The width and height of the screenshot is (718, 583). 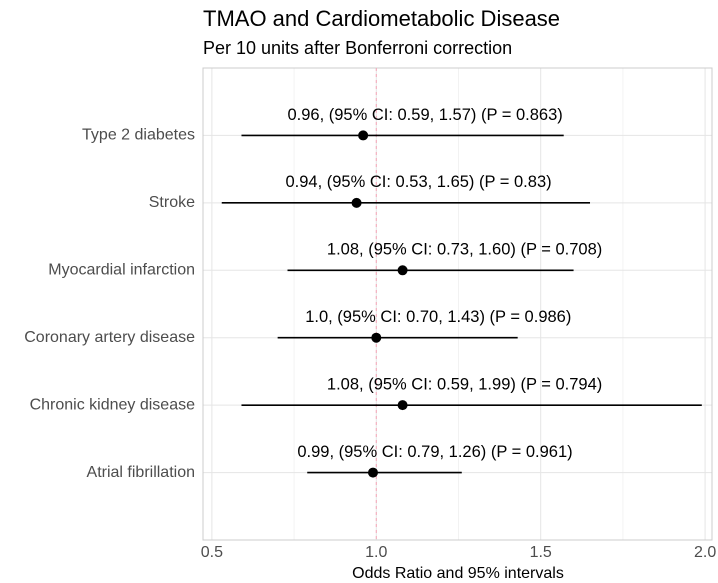 I want to click on y-tick-label: Coronary artery disease, so click(x=109, y=337).